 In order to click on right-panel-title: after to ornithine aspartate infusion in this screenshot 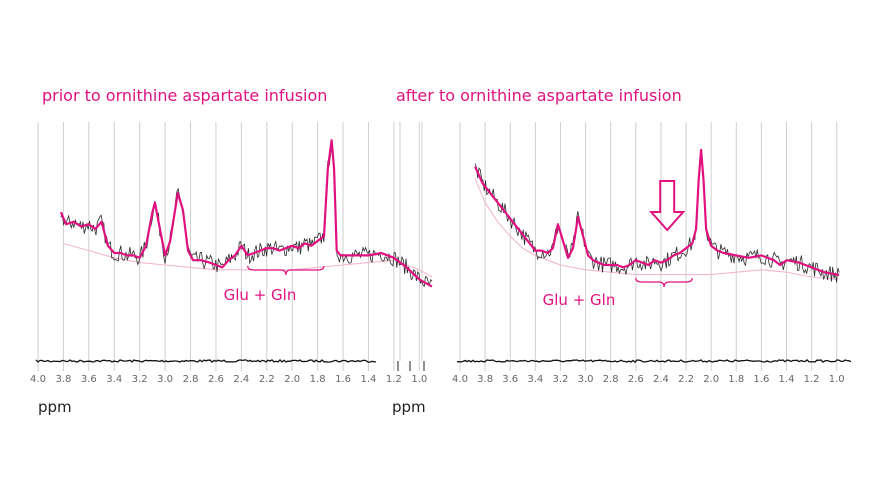, I will do `click(539, 95)`.